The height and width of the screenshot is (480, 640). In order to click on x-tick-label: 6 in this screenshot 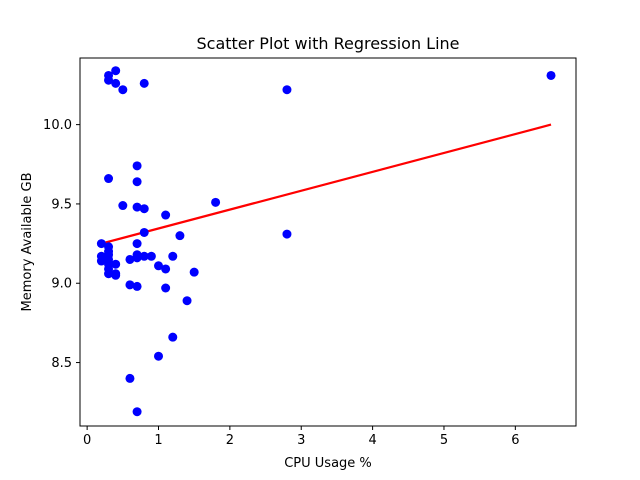, I will do `click(515, 440)`.